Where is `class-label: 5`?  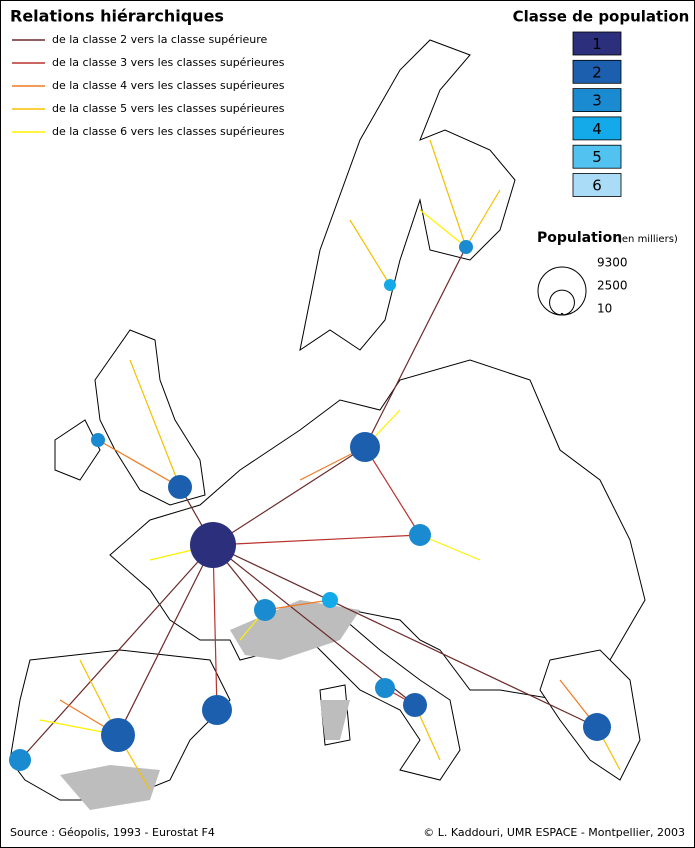 class-label: 5 is located at coordinates (597, 157).